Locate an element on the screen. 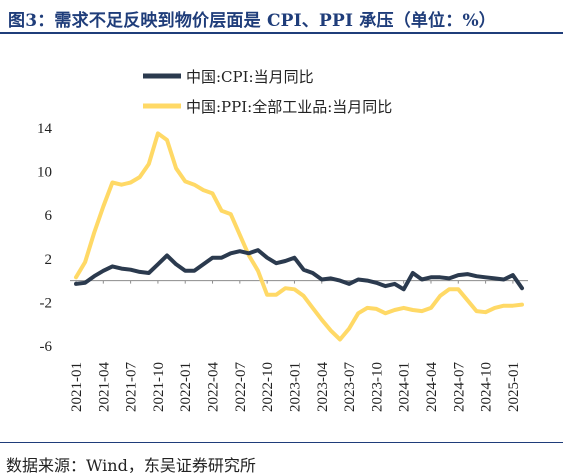 The height and width of the screenshot is (476, 563). source-rule is located at coordinates (281, 442).